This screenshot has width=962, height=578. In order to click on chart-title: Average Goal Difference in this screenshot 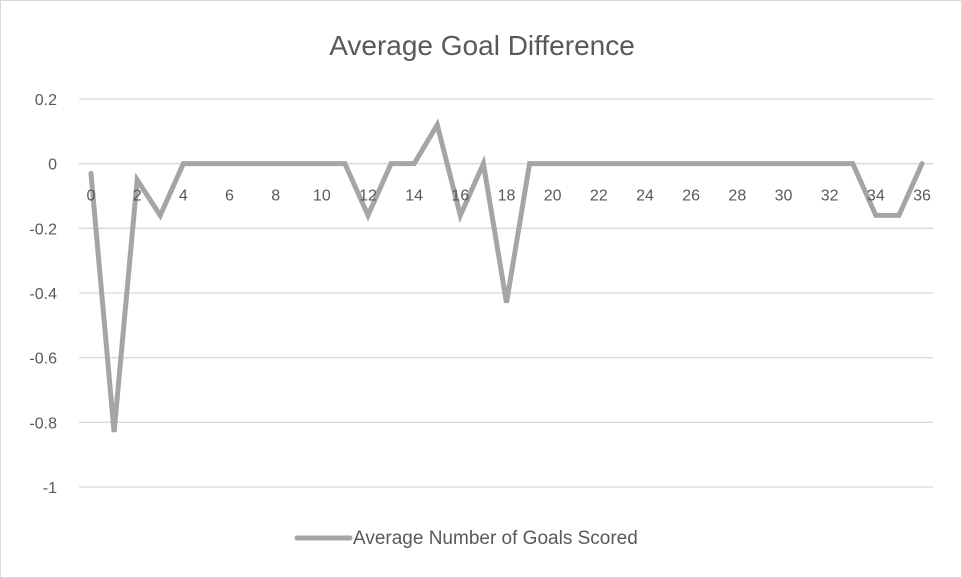, I will do `click(482, 45)`.